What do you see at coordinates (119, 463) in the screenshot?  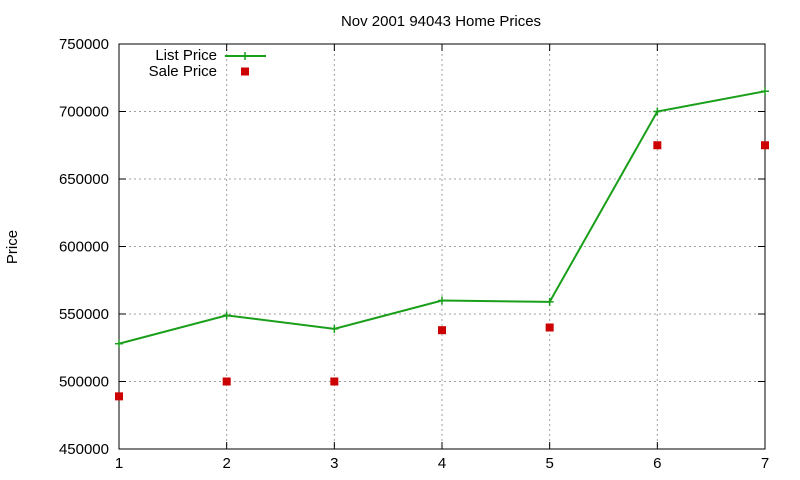 I see `x-tick-label: 1` at bounding box center [119, 463].